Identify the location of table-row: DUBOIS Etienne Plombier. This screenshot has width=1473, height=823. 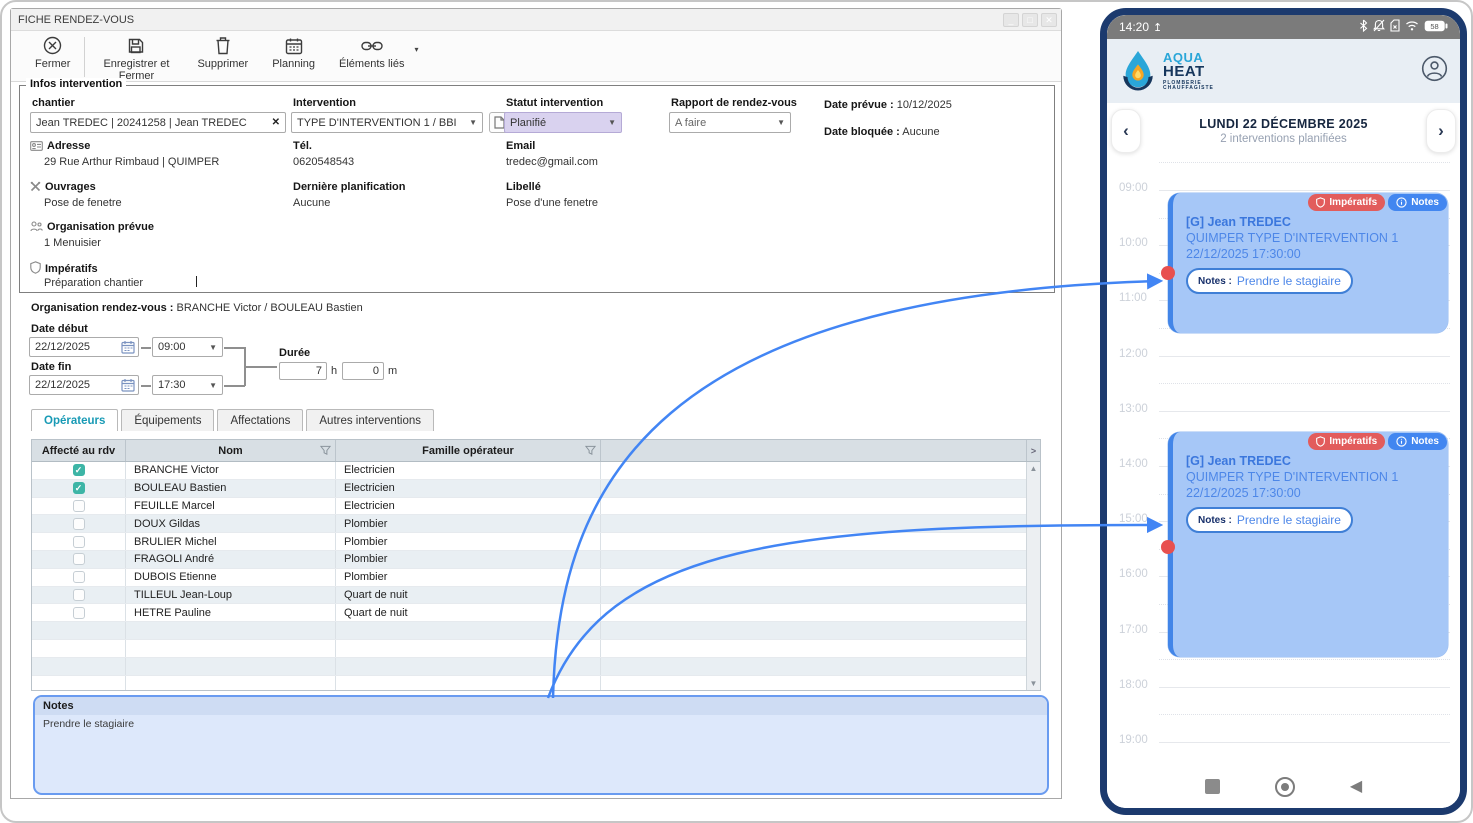
(529, 577).